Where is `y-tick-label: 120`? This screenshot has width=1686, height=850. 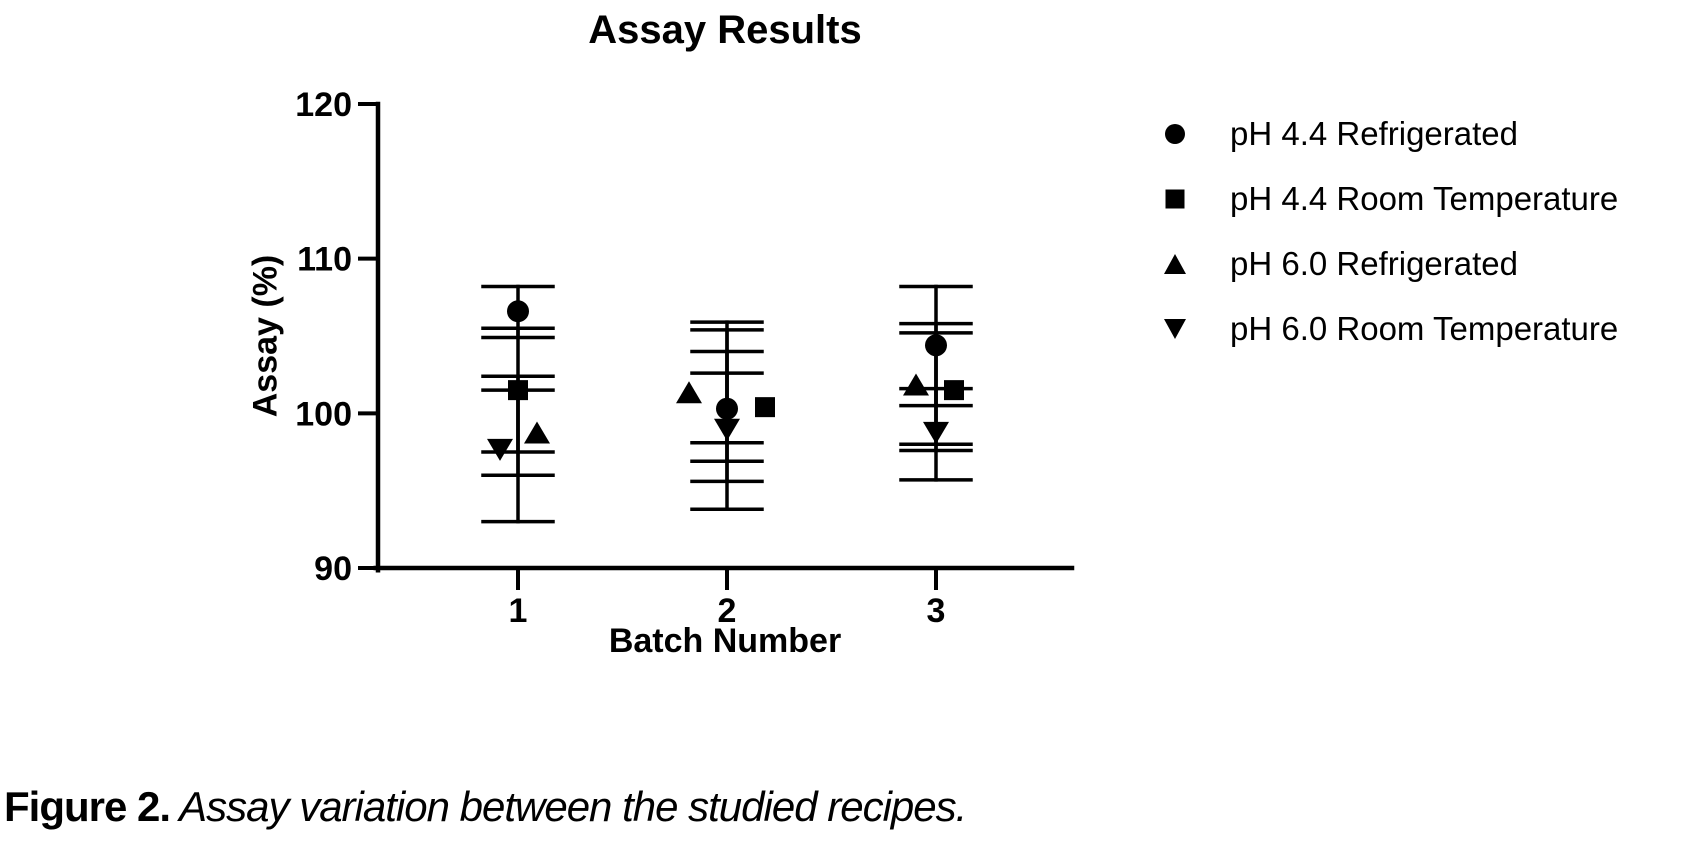 y-tick-label: 120 is located at coordinates (323, 105).